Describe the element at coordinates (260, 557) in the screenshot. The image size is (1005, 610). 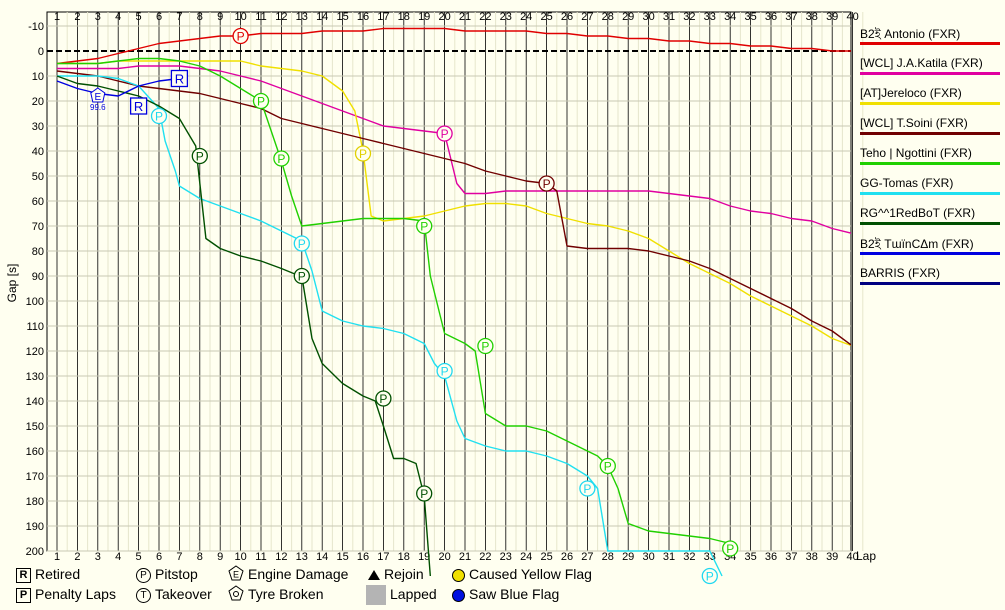
I see `x-tick-label-bottom: 11` at that location.